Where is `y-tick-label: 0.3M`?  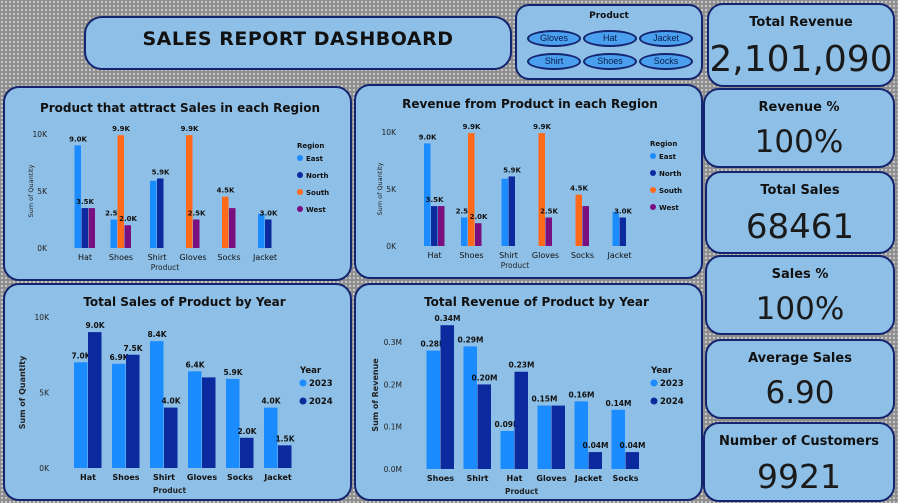 y-tick-label: 0.3M is located at coordinates (393, 342).